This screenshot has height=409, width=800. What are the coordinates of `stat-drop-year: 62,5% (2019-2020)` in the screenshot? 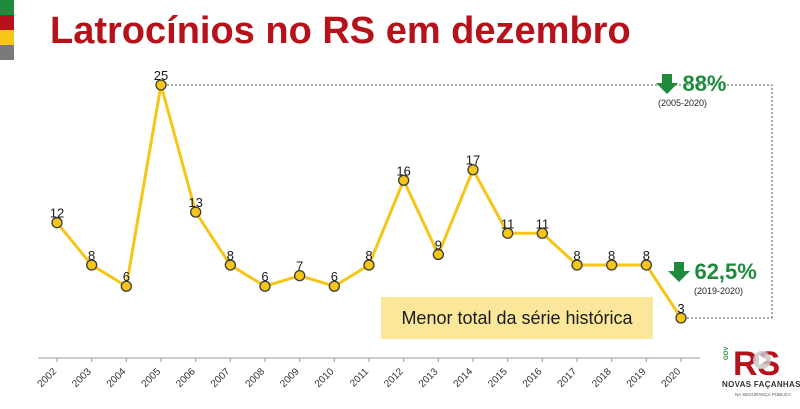 It's located at (712, 277).